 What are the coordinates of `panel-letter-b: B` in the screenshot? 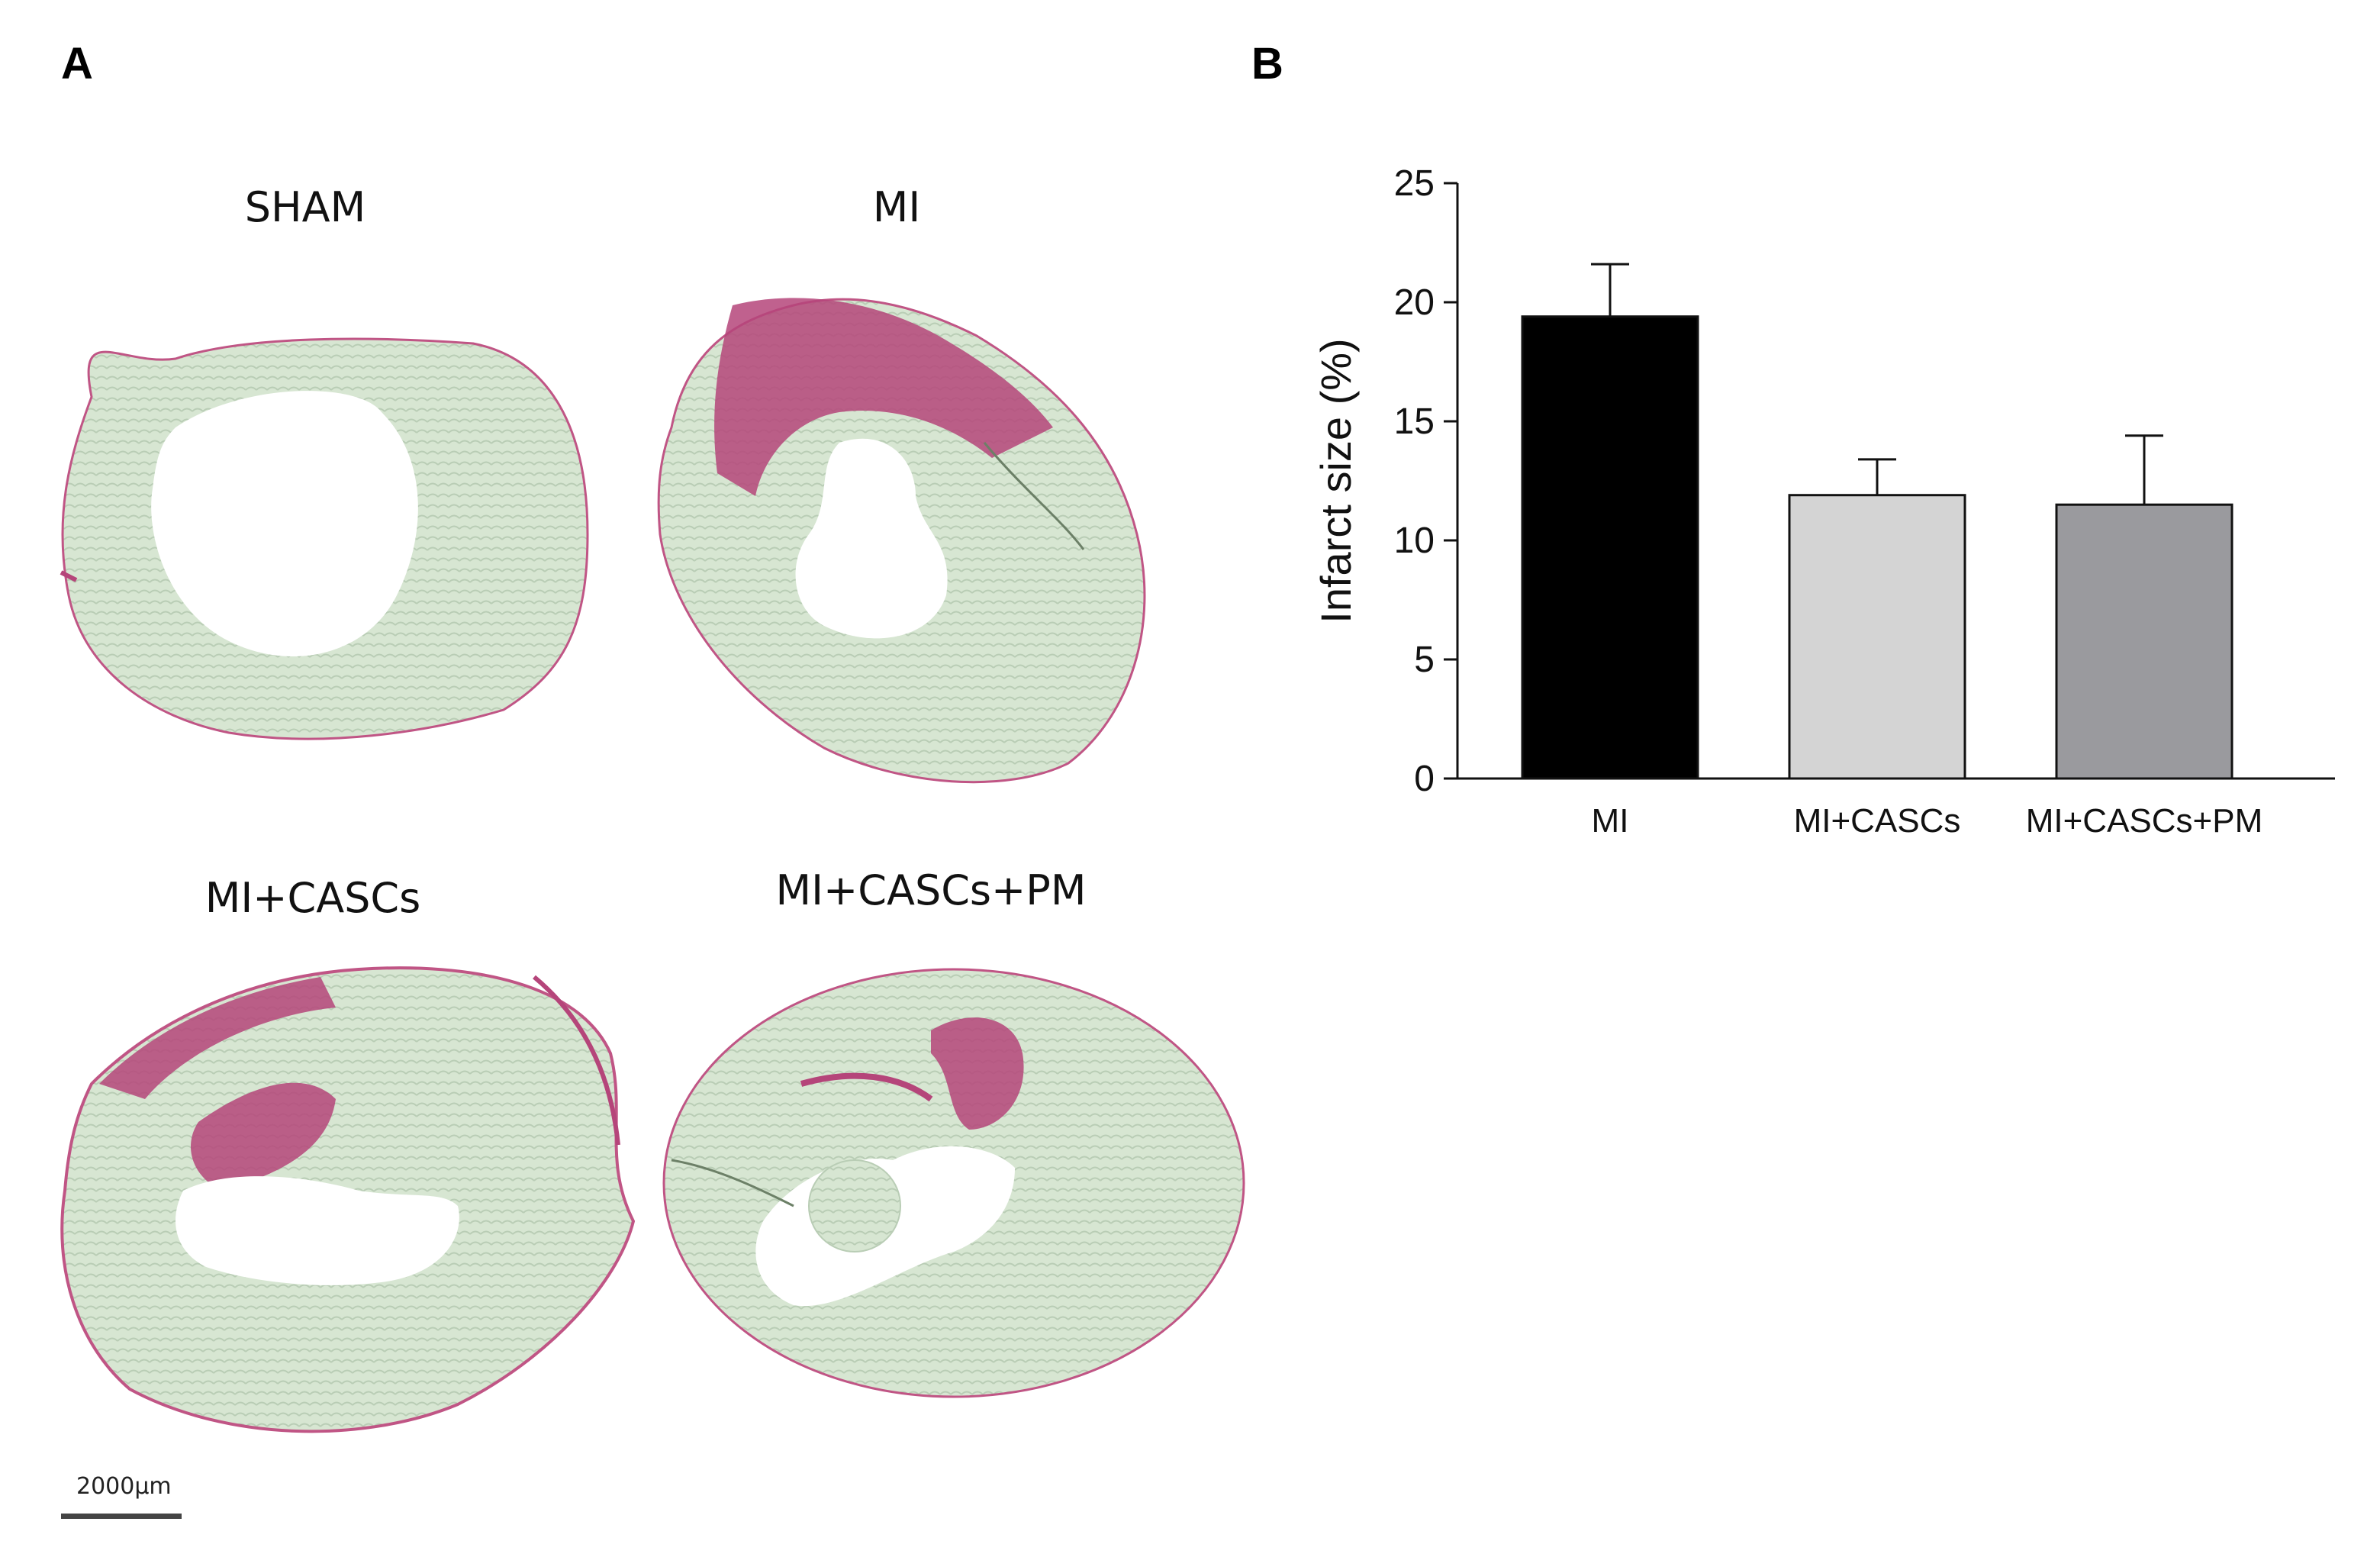 It's located at (1267, 64).